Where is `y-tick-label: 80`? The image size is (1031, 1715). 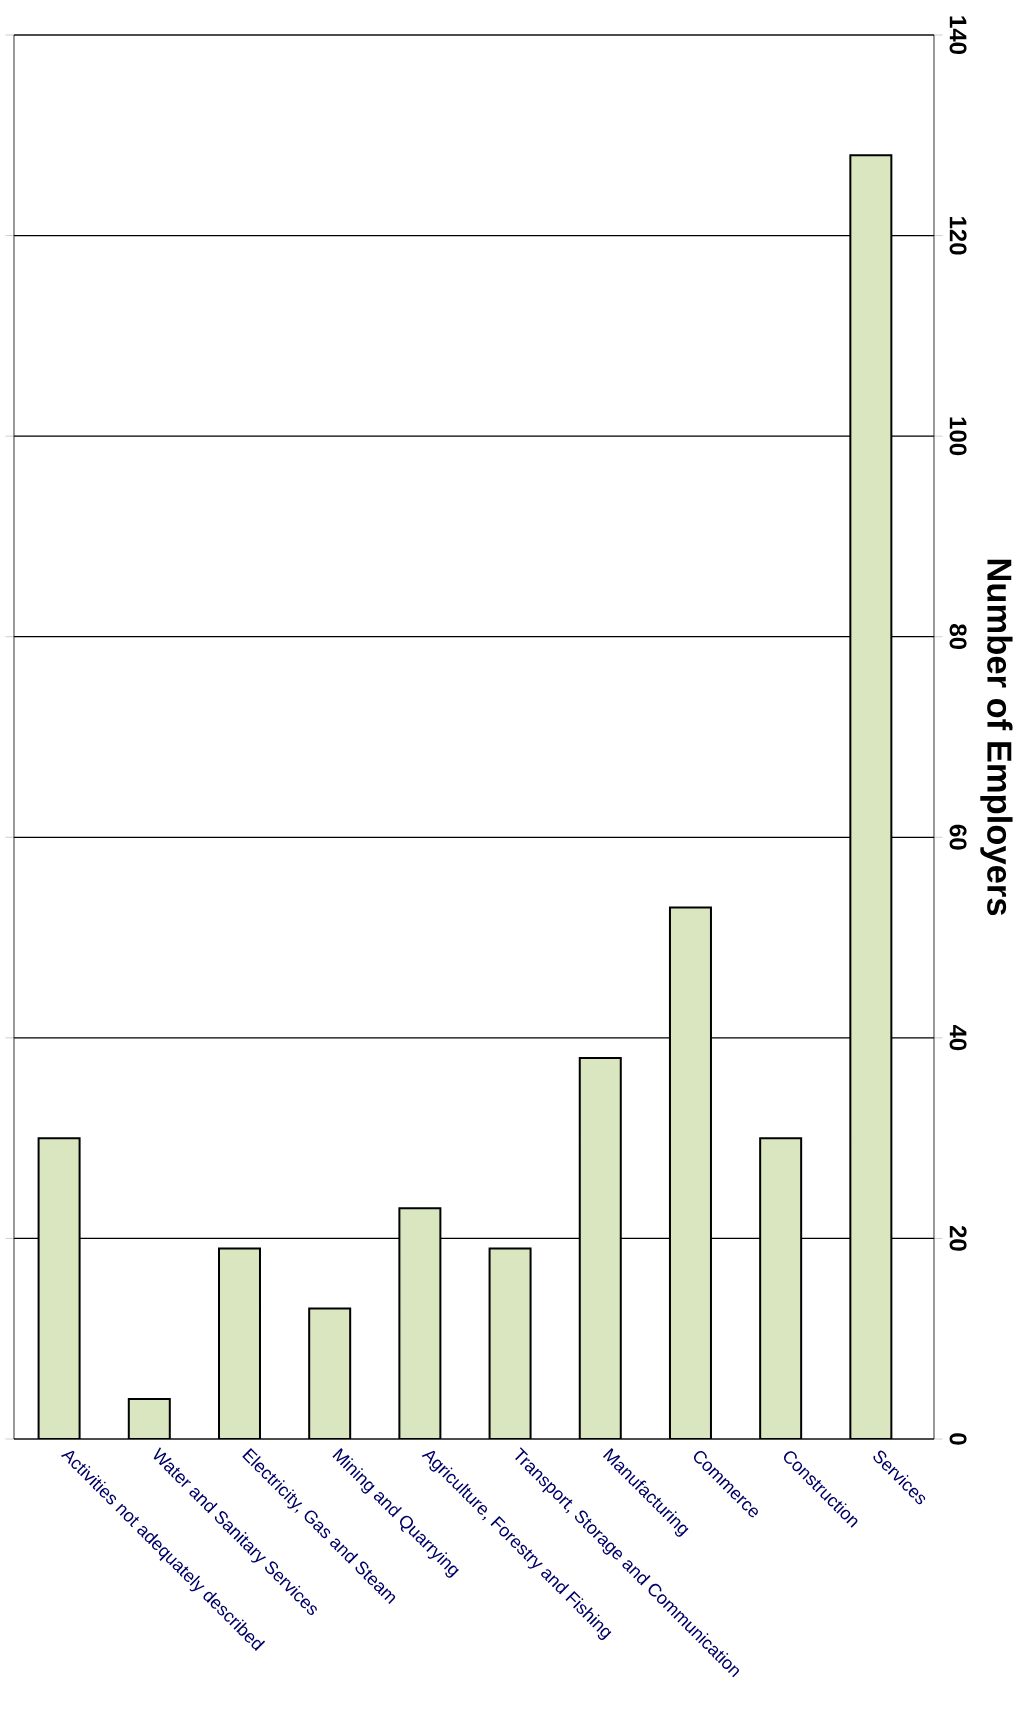
y-tick-label: 80 is located at coordinates (958, 637).